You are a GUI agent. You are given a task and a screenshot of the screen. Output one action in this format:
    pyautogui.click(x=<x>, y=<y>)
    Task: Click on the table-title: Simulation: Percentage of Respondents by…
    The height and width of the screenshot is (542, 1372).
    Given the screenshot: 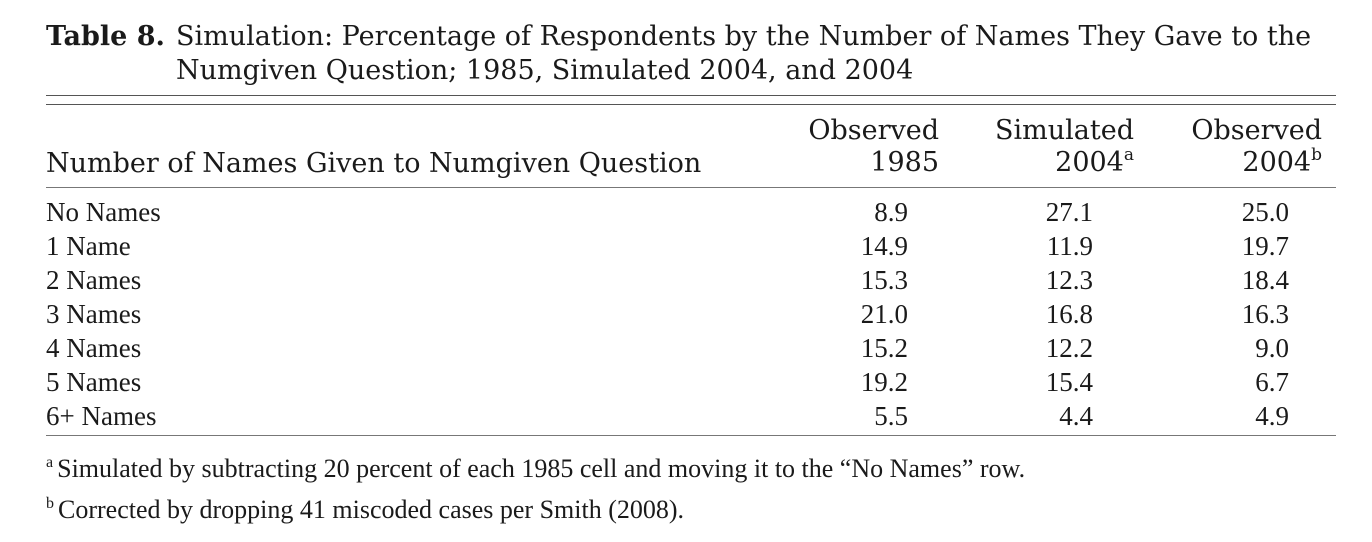 What is the action you would take?
    pyautogui.click(x=744, y=53)
    